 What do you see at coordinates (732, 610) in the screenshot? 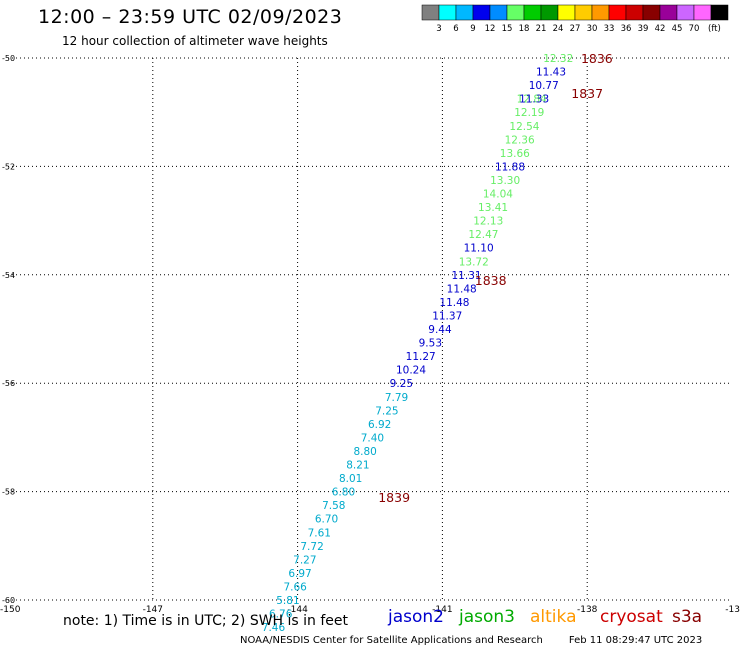
I see `x-tick-label: -13` at bounding box center [732, 610].